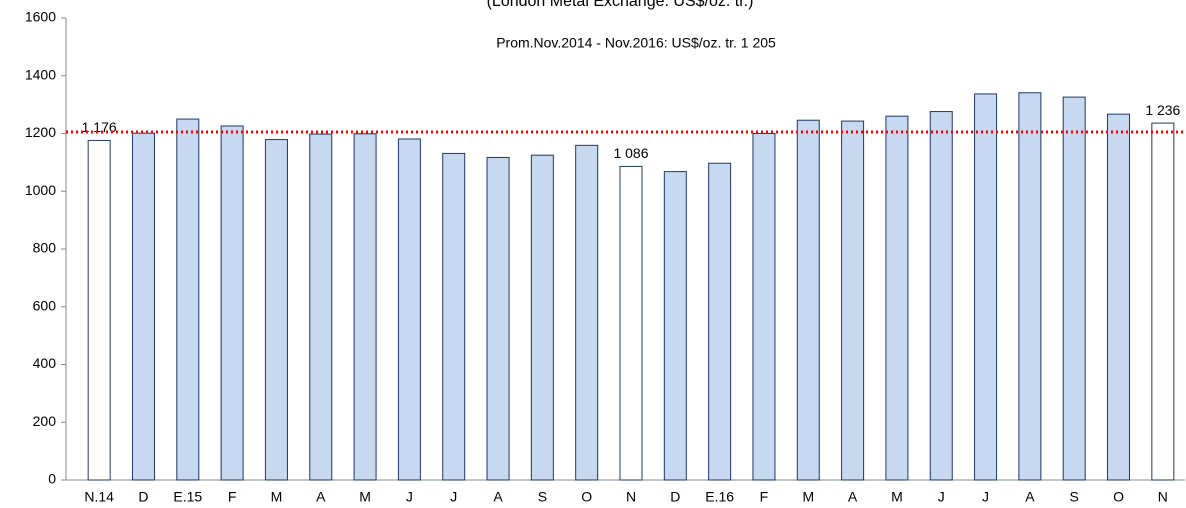 Image resolution: width=1186 pixels, height=508 pixels. Describe the element at coordinates (52, 479) in the screenshot. I see `y-tick-label: 0` at that location.